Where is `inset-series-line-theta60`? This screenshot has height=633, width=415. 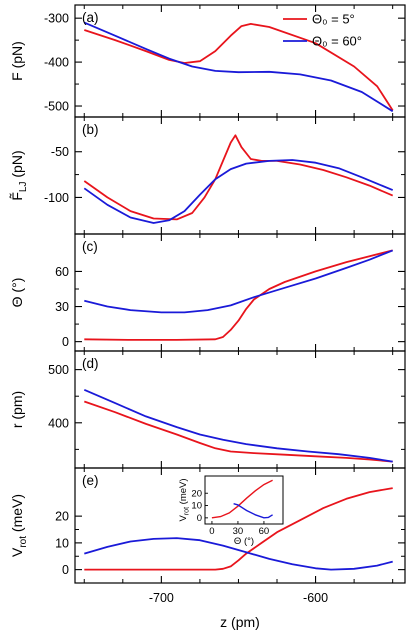
inset-series-line-theta60 is located at coordinates (253, 511).